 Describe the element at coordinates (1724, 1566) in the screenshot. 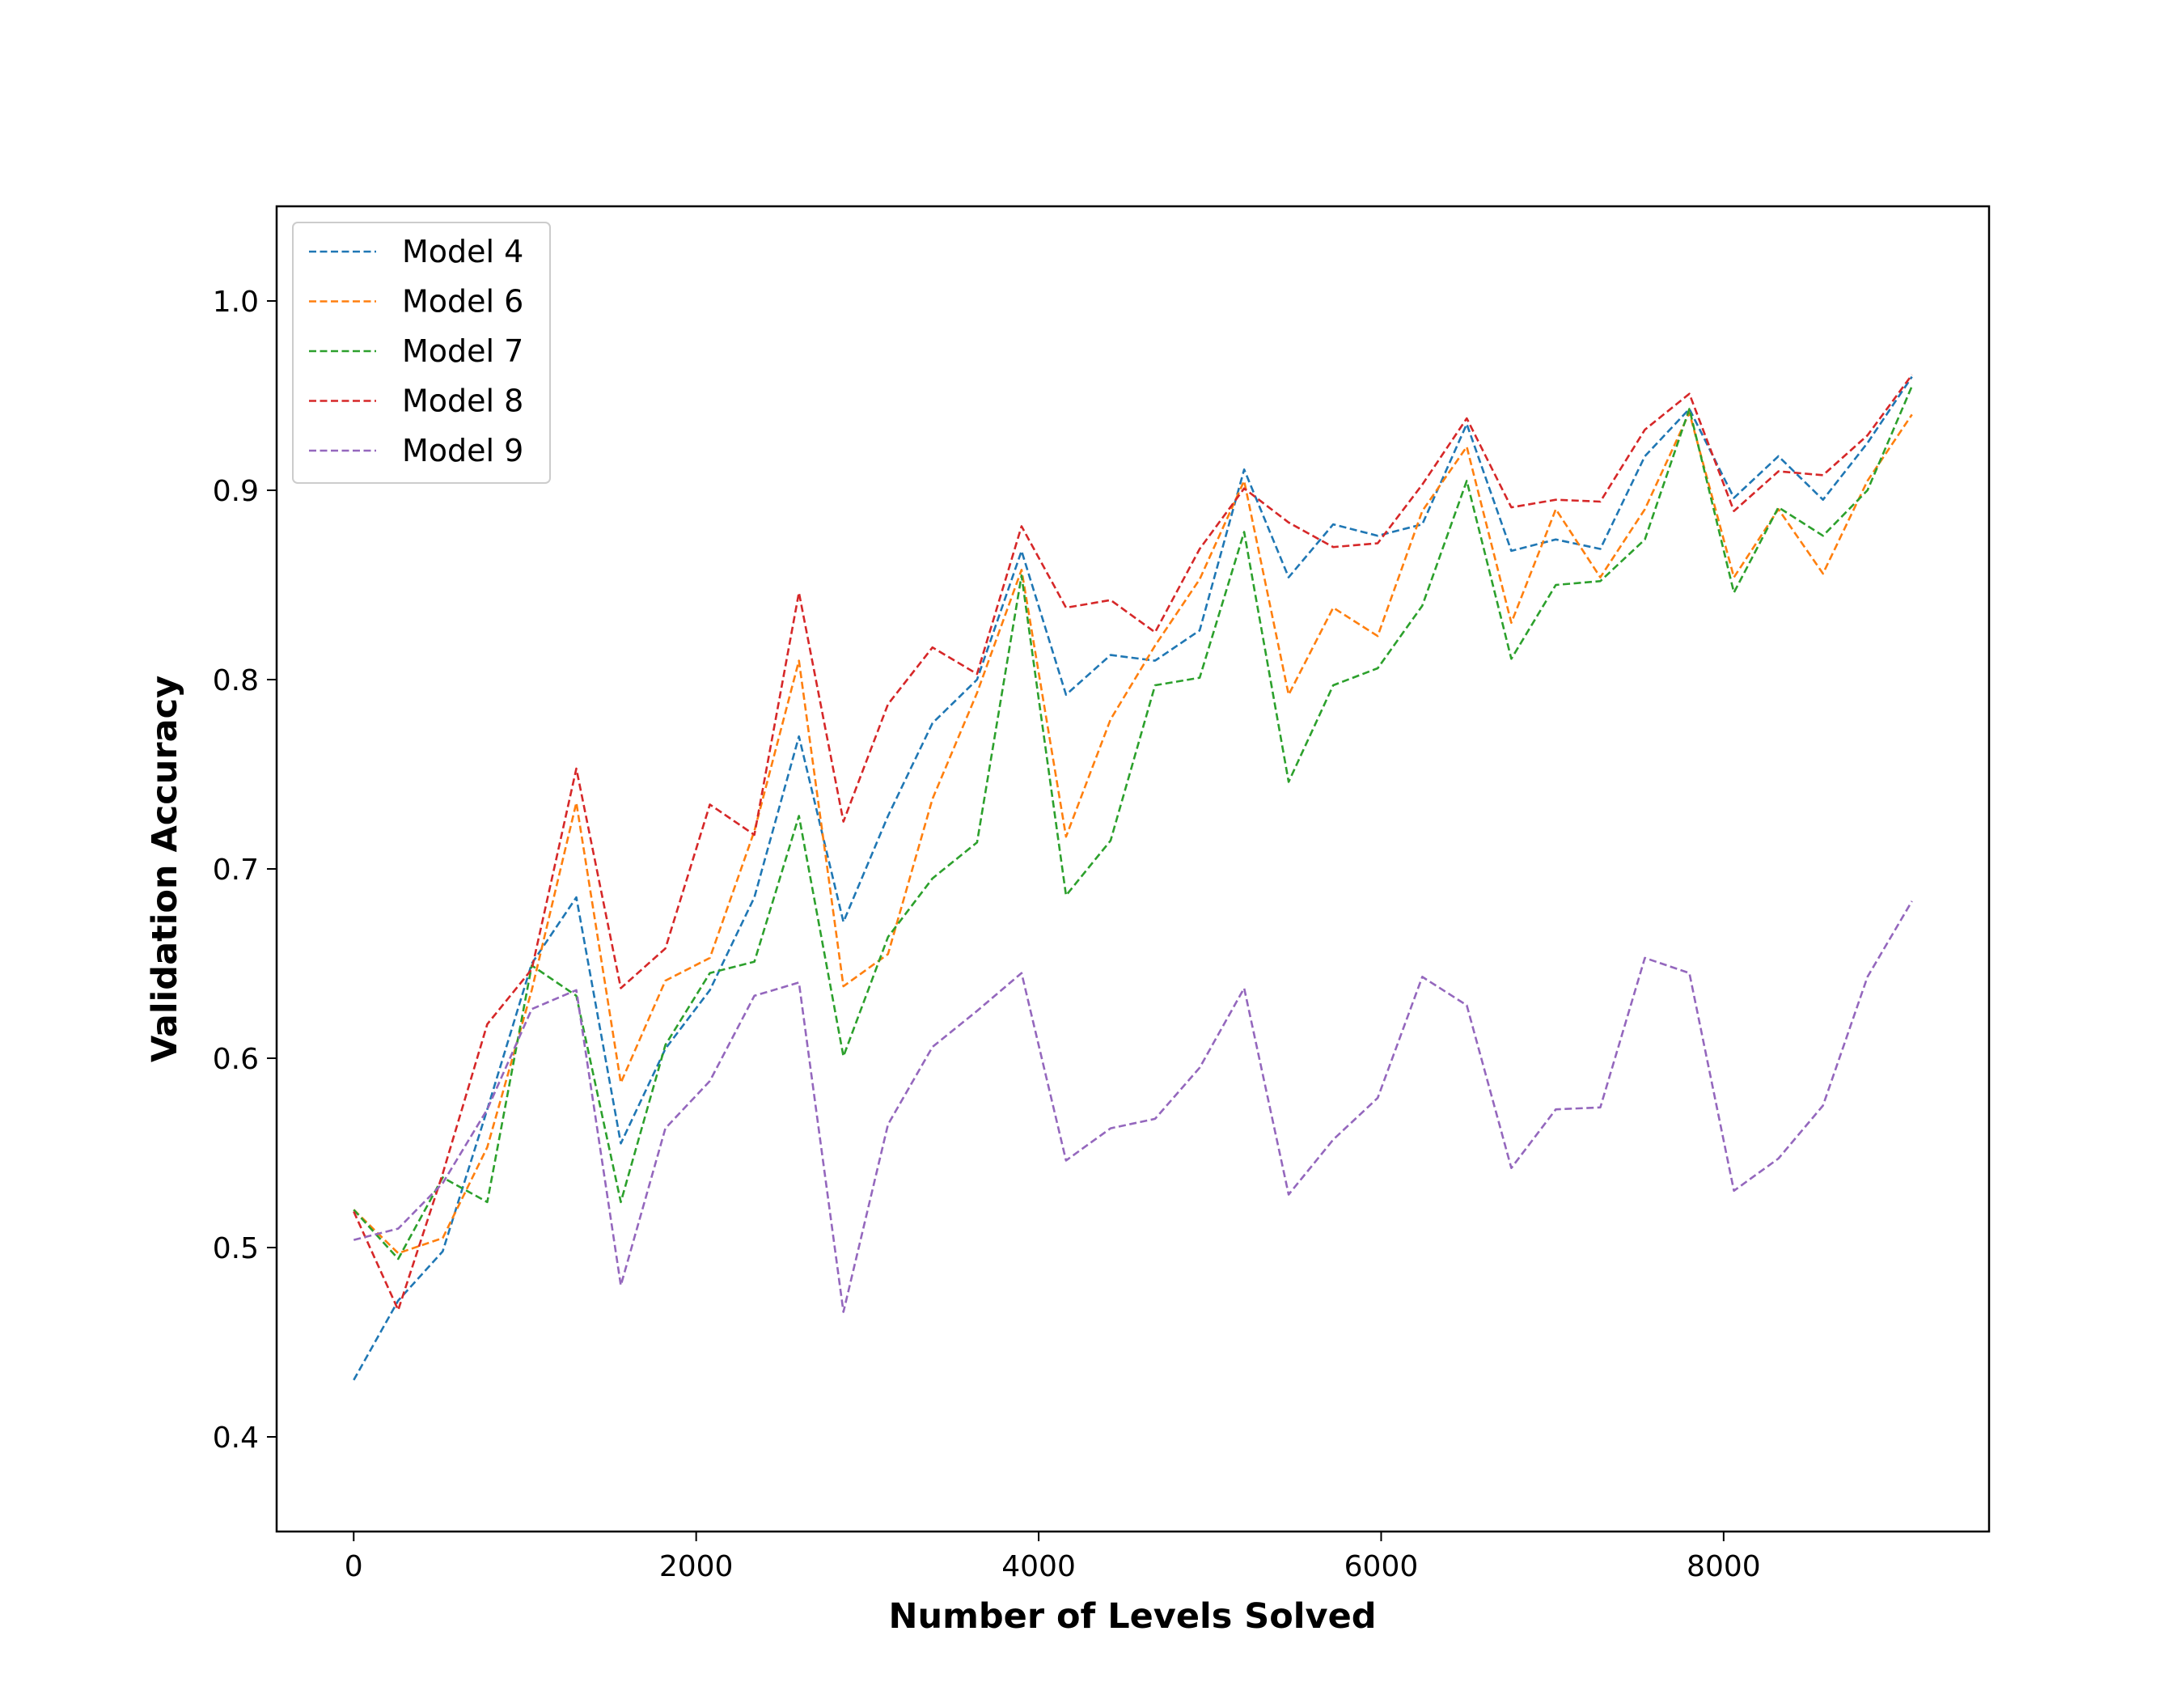

I see `x-tick-label: 8000` at that location.